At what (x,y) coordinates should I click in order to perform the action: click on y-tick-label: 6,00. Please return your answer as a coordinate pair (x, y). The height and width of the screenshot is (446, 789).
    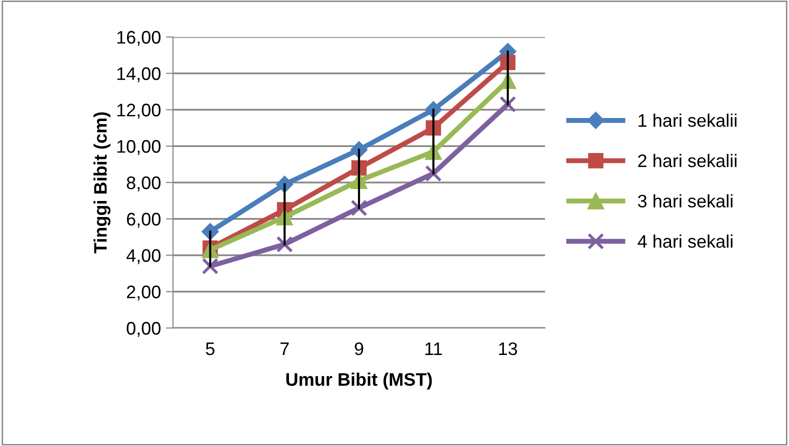
    Looking at the image, I should click on (143, 220).